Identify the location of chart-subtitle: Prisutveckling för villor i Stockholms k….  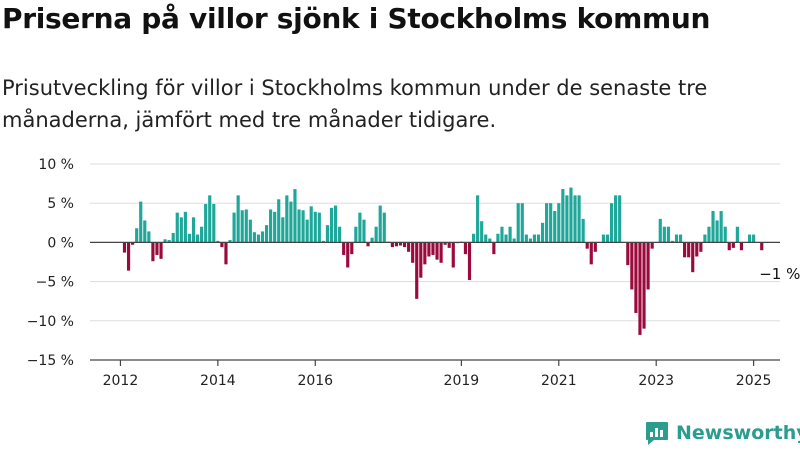
(355, 104).